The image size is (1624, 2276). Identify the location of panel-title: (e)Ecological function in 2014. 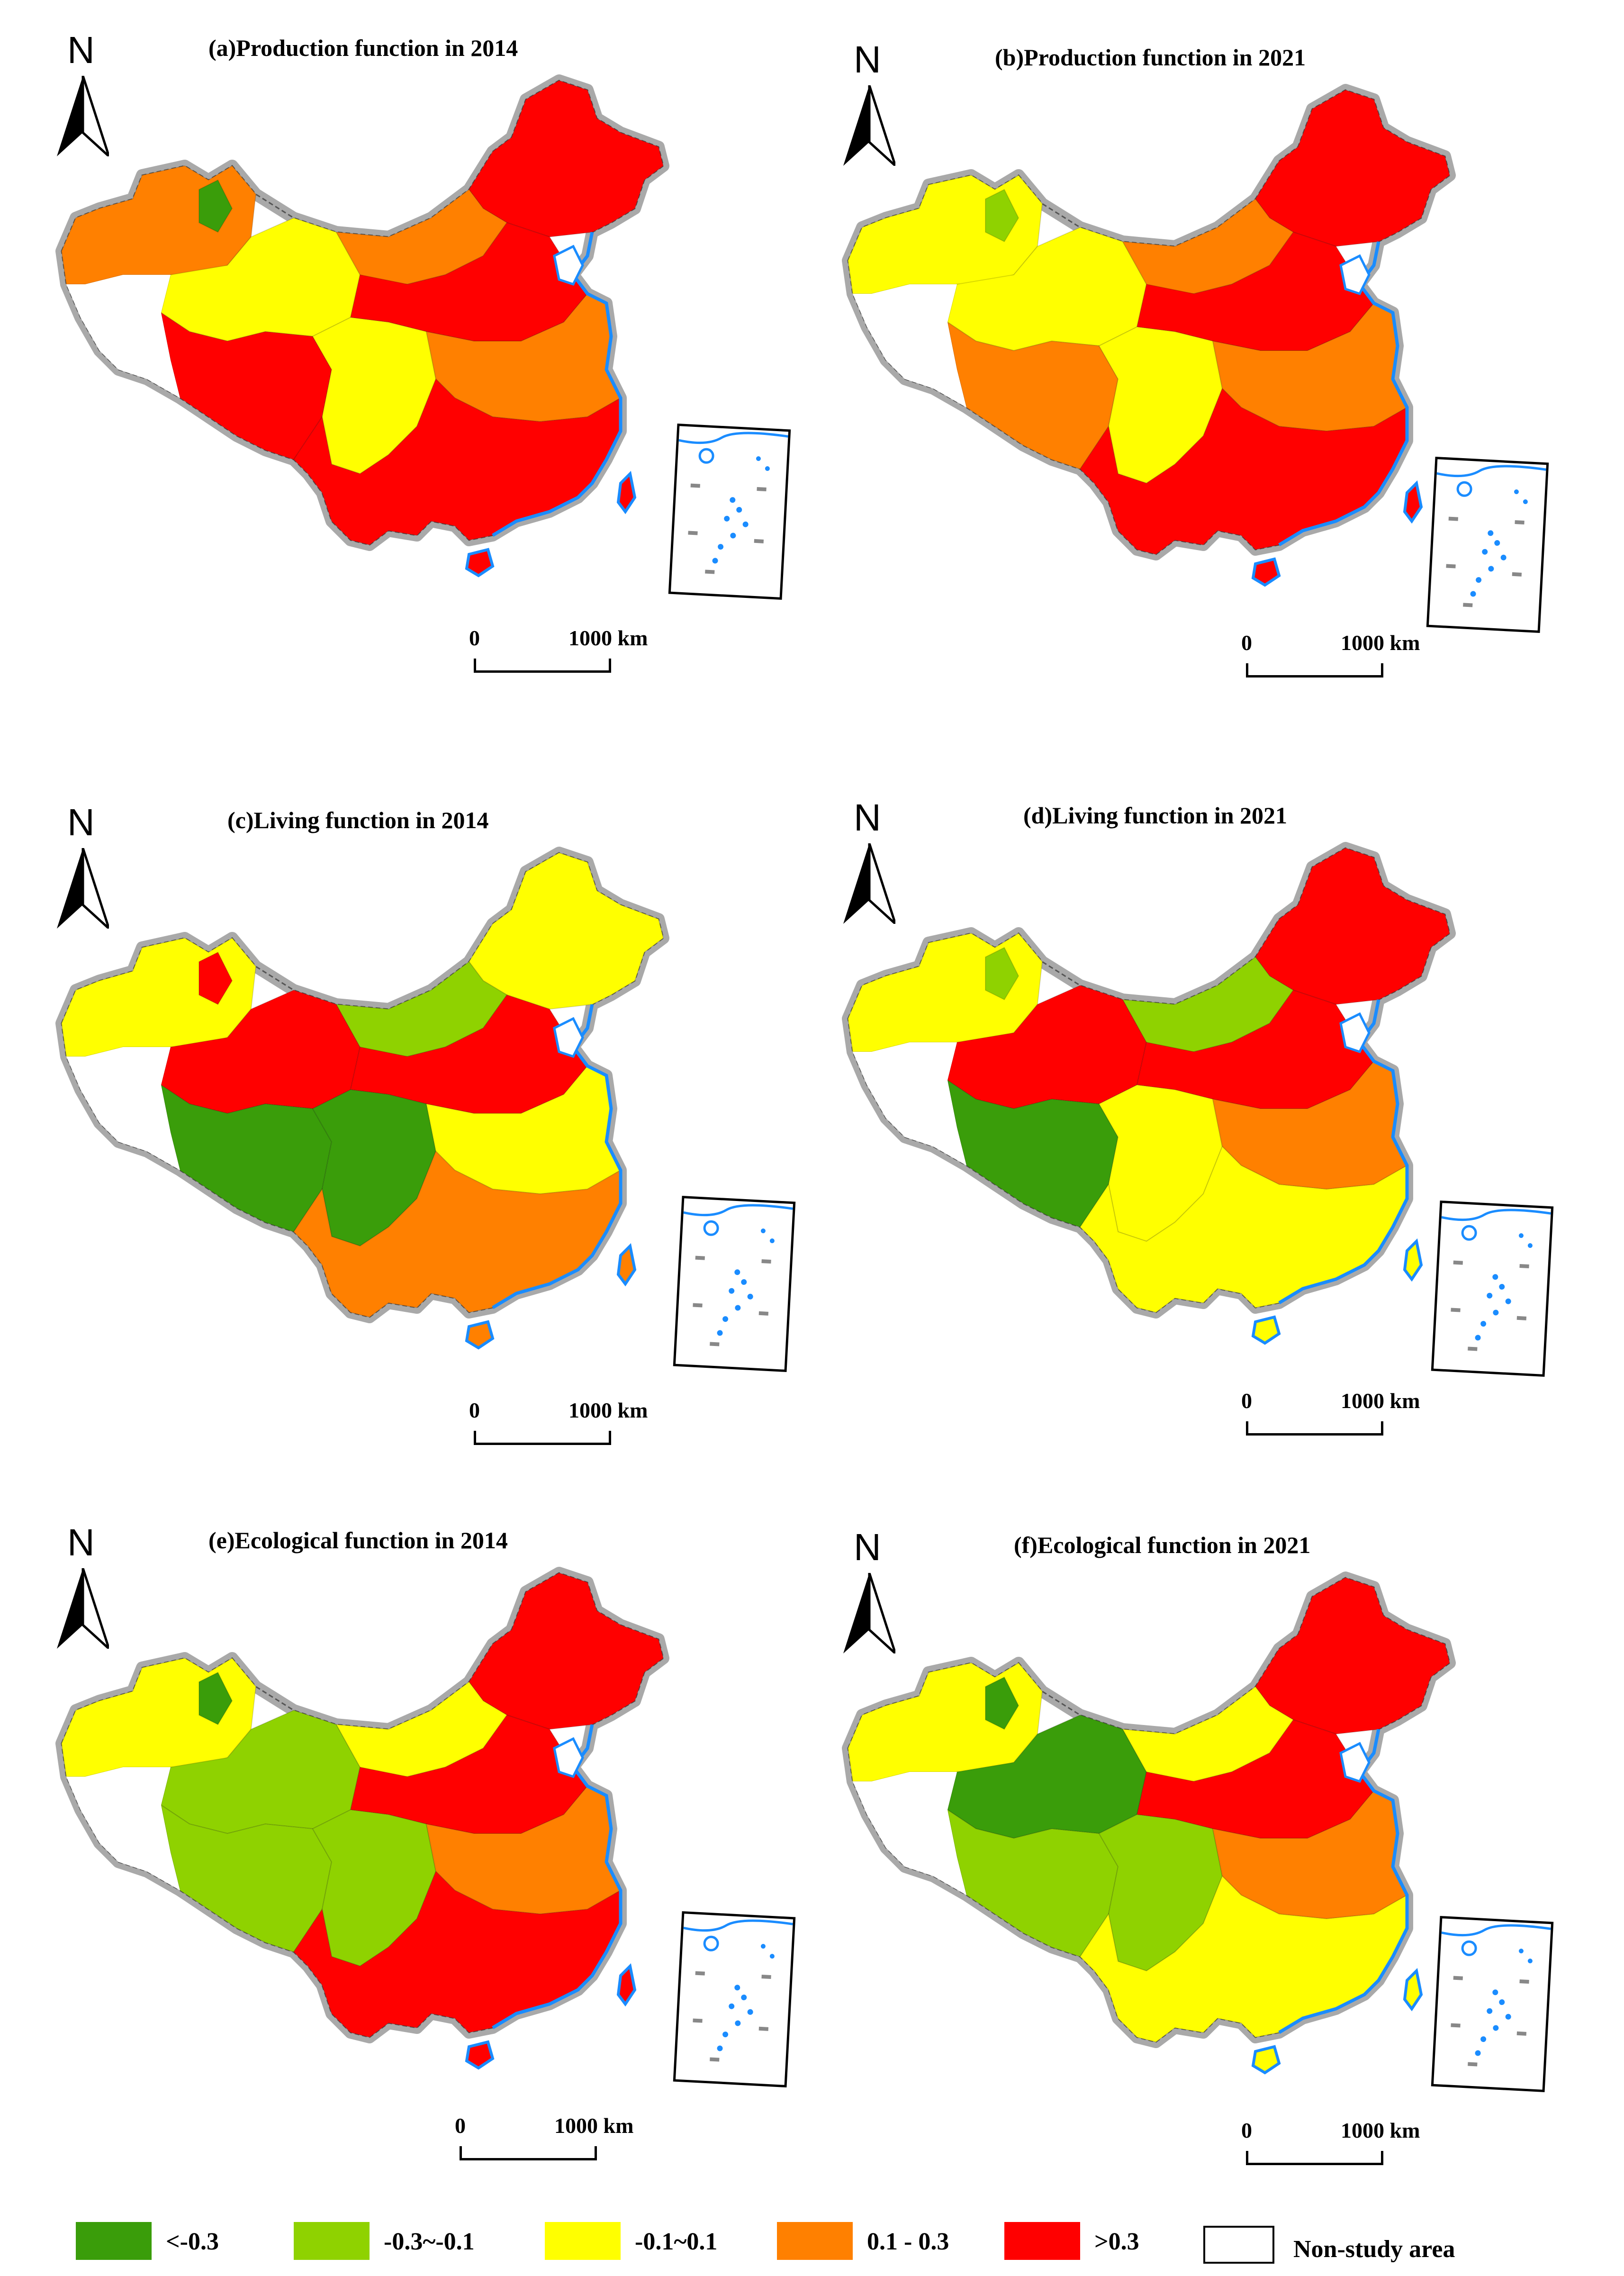
(358, 1540).